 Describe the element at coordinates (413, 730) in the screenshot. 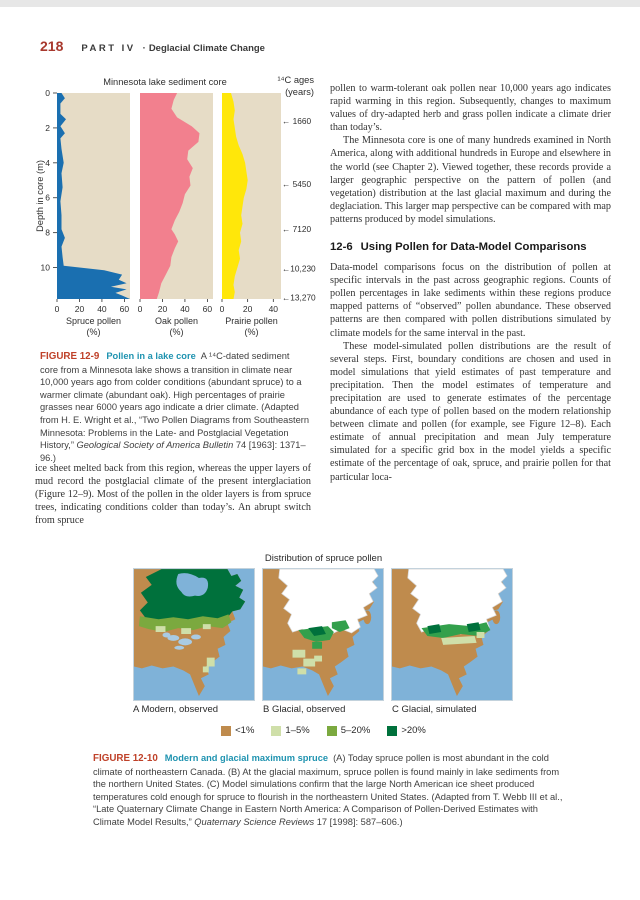

I see `legend-label: >20%` at that location.